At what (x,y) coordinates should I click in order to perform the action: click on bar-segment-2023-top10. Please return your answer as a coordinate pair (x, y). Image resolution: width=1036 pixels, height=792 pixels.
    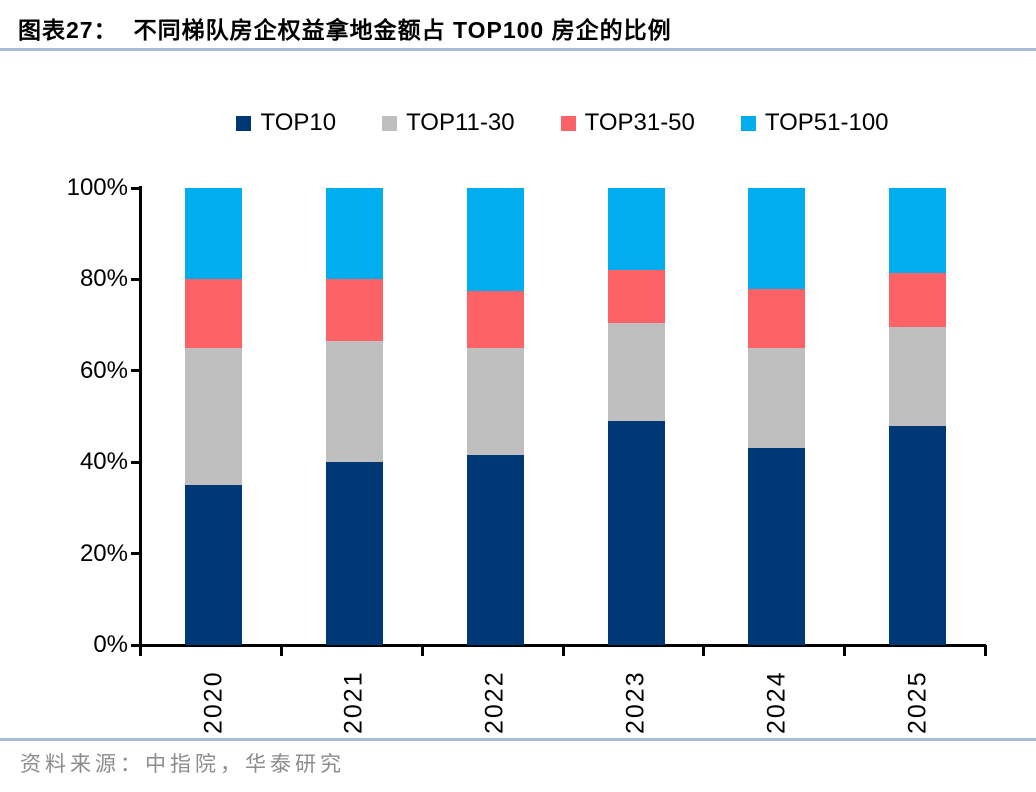
    Looking at the image, I should click on (636, 533).